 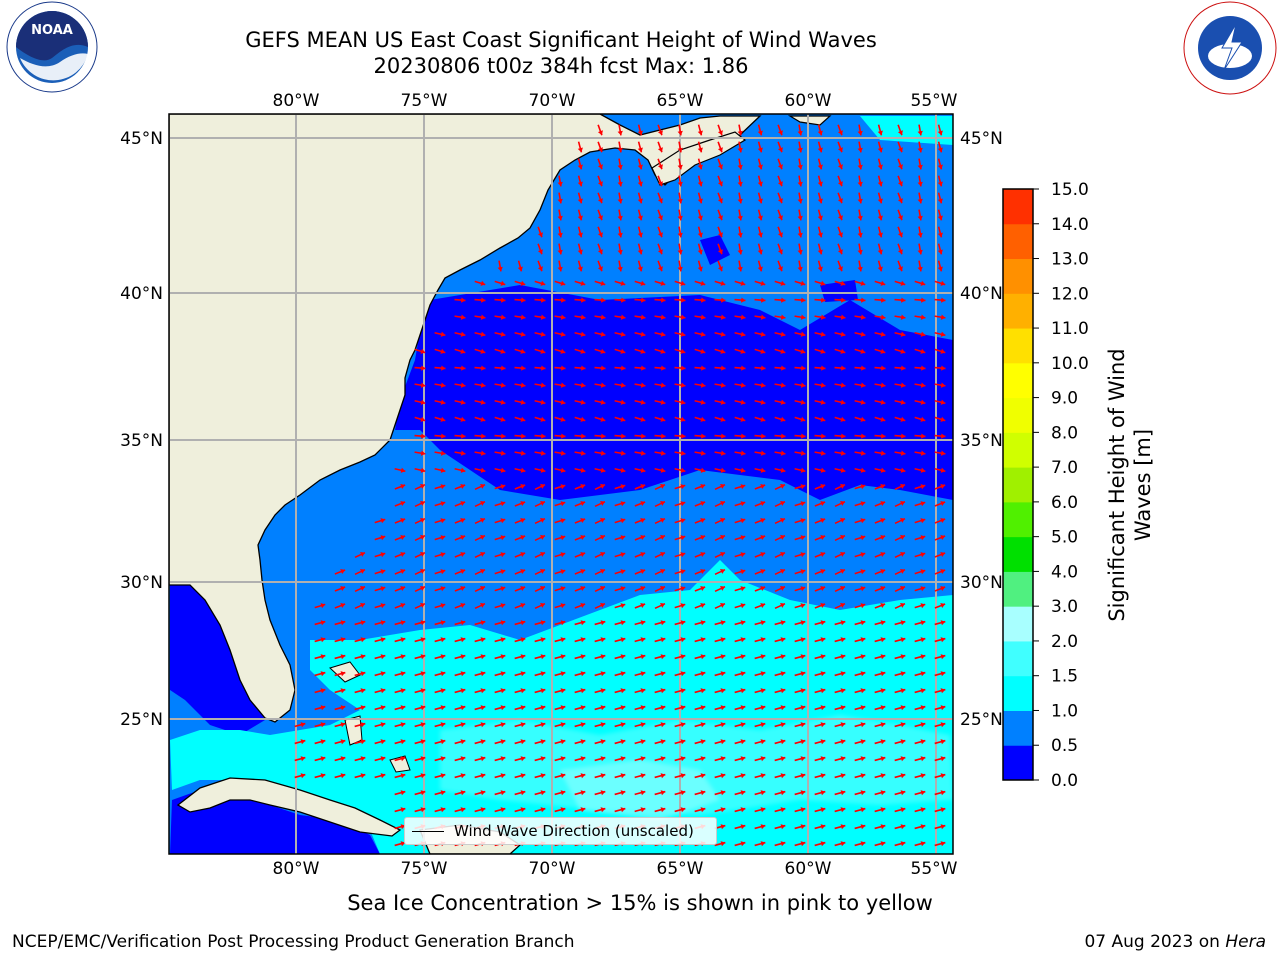 I want to click on colorbar-swatch, so click(x=1018, y=589).